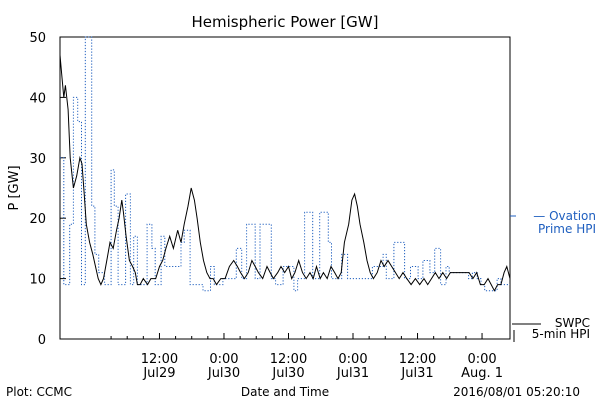 This screenshot has height=400, width=600. Describe the element at coordinates (516, 392) in the screenshot. I see `footer-timestamp: 2016/08/01 05:20:10` at that location.